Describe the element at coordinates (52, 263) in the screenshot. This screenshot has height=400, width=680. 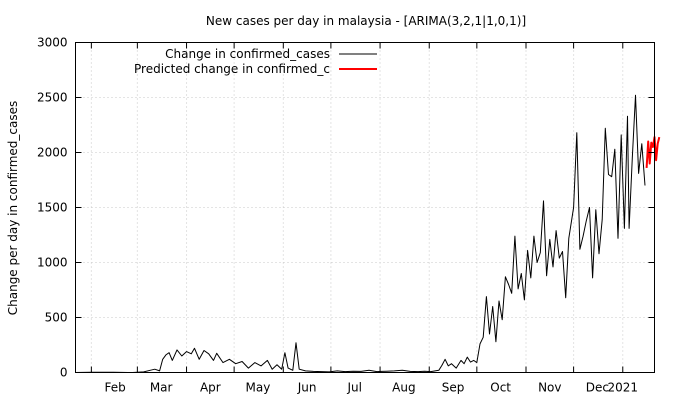
I see `y-tick-label: 1000` at that location.